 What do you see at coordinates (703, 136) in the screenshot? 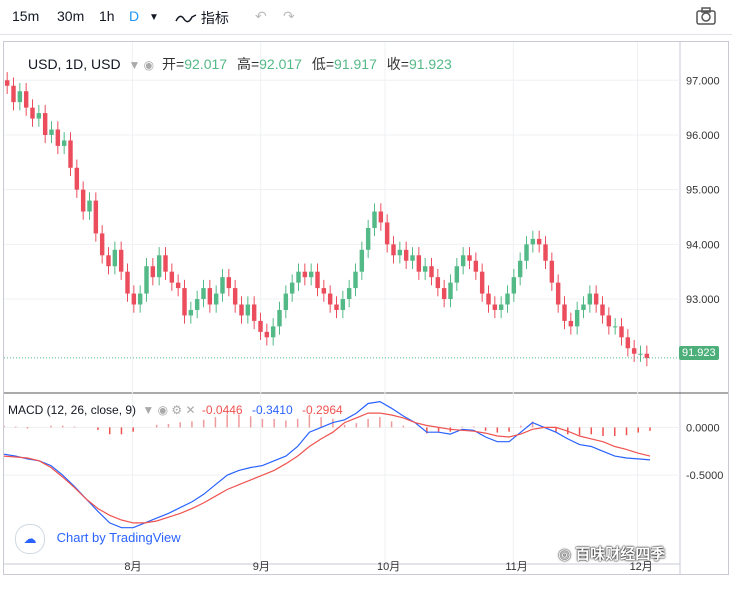
I see `price-tick-label: 96.000` at bounding box center [703, 136].